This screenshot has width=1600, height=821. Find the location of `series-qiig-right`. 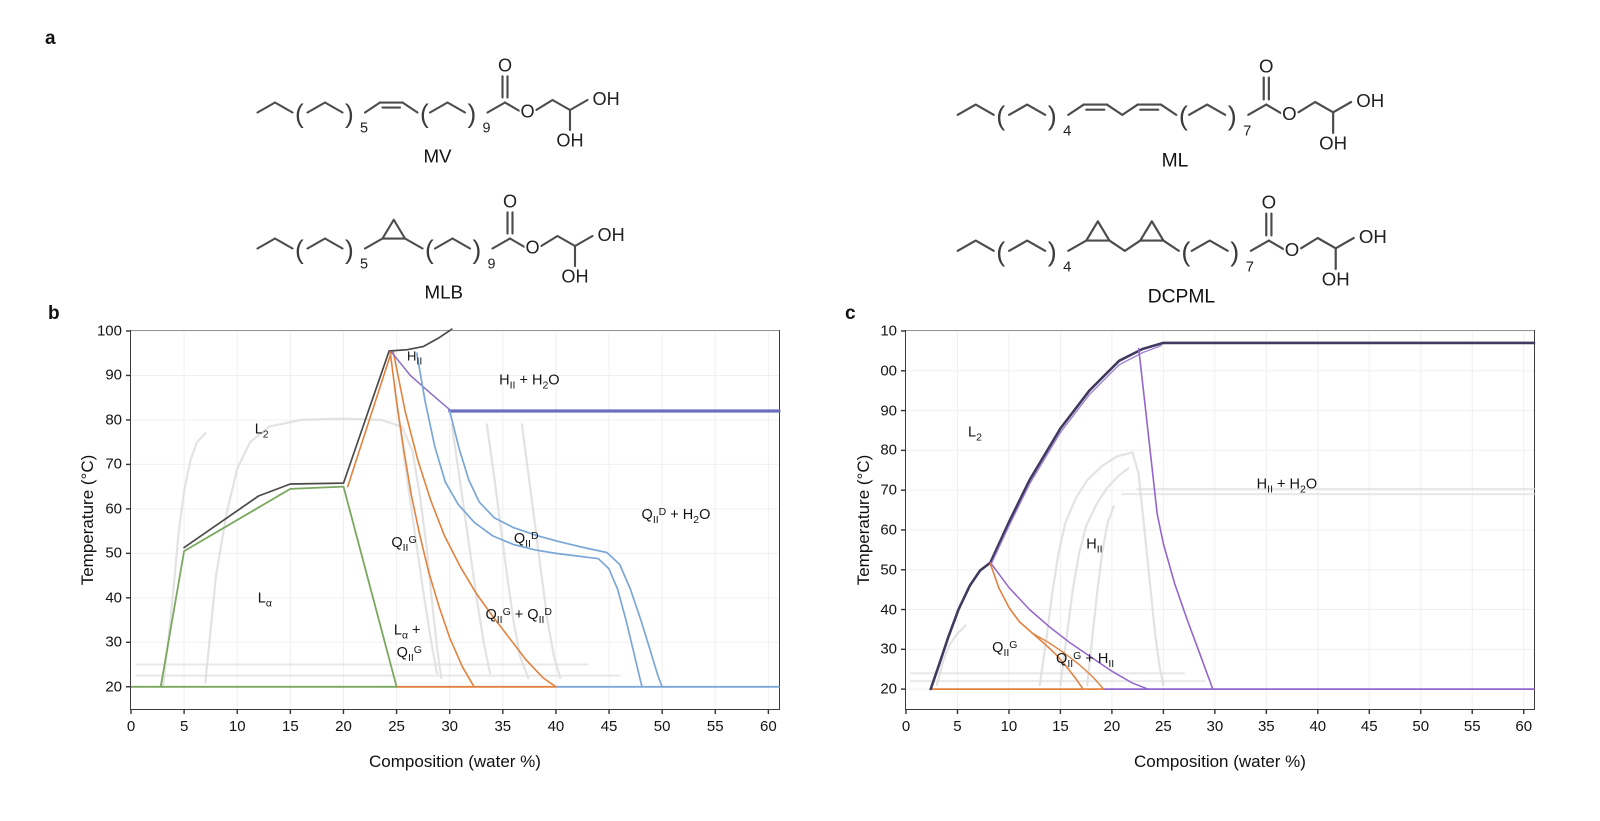

series-qiig-right is located at coordinates (432, 519).